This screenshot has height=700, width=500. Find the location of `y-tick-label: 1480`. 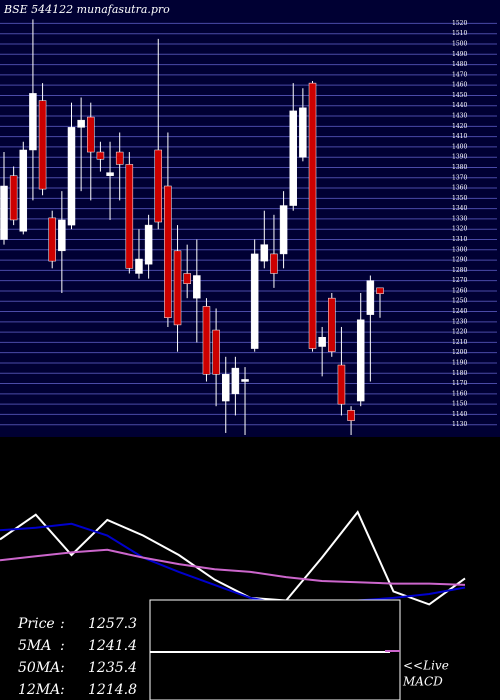

y-tick-label: 1480 is located at coordinates (459, 64).